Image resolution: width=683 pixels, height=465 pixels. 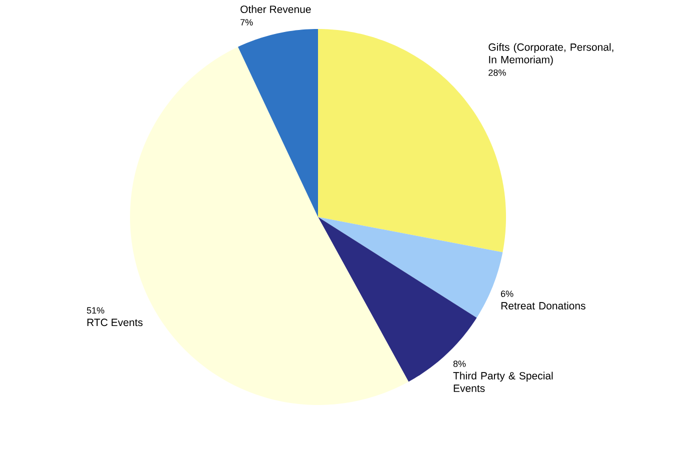 What do you see at coordinates (115, 322) in the screenshot?
I see `slice-label: RTC Events` at bounding box center [115, 322].